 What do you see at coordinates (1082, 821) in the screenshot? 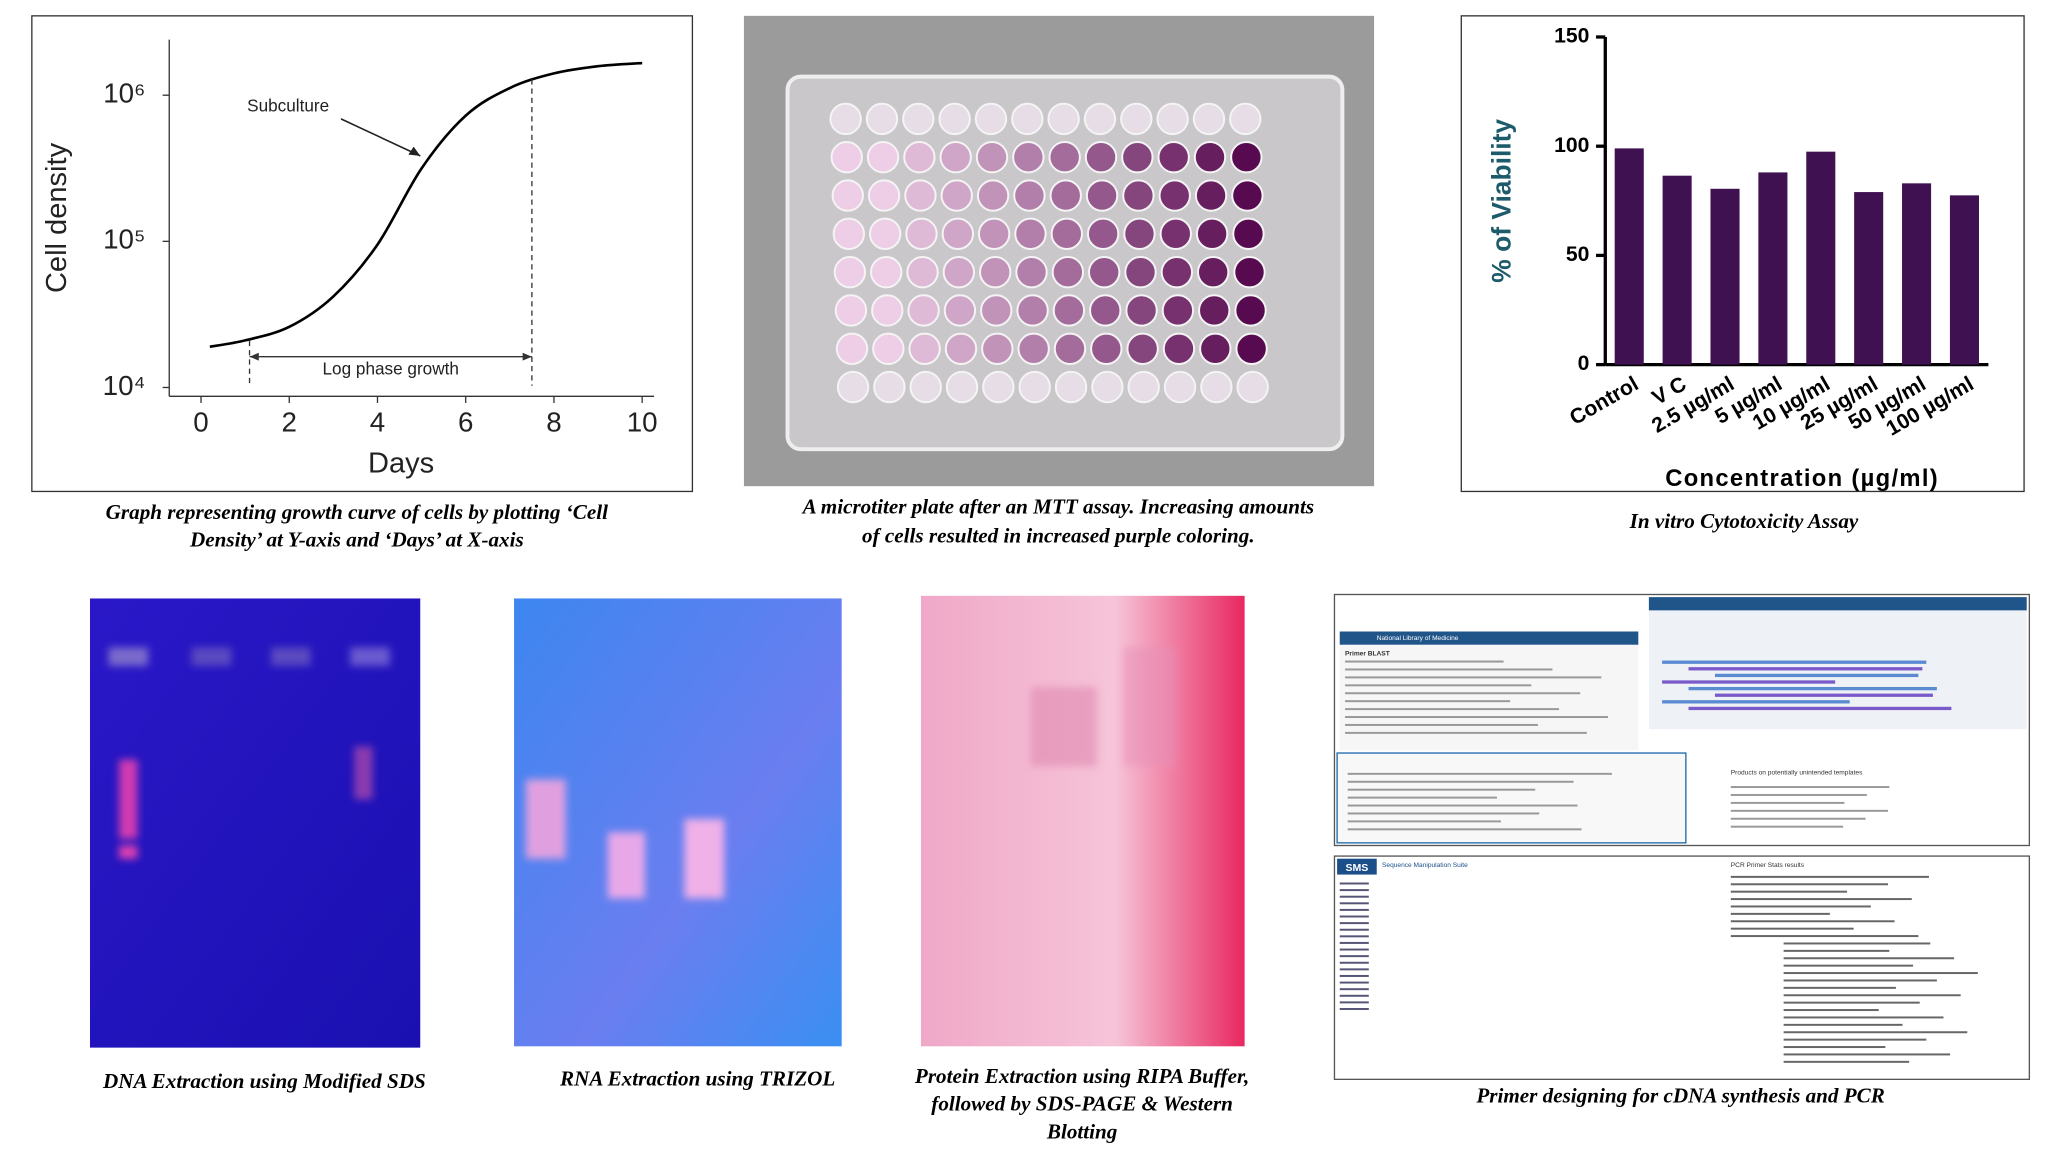
I see `protein-blot` at bounding box center [1082, 821].